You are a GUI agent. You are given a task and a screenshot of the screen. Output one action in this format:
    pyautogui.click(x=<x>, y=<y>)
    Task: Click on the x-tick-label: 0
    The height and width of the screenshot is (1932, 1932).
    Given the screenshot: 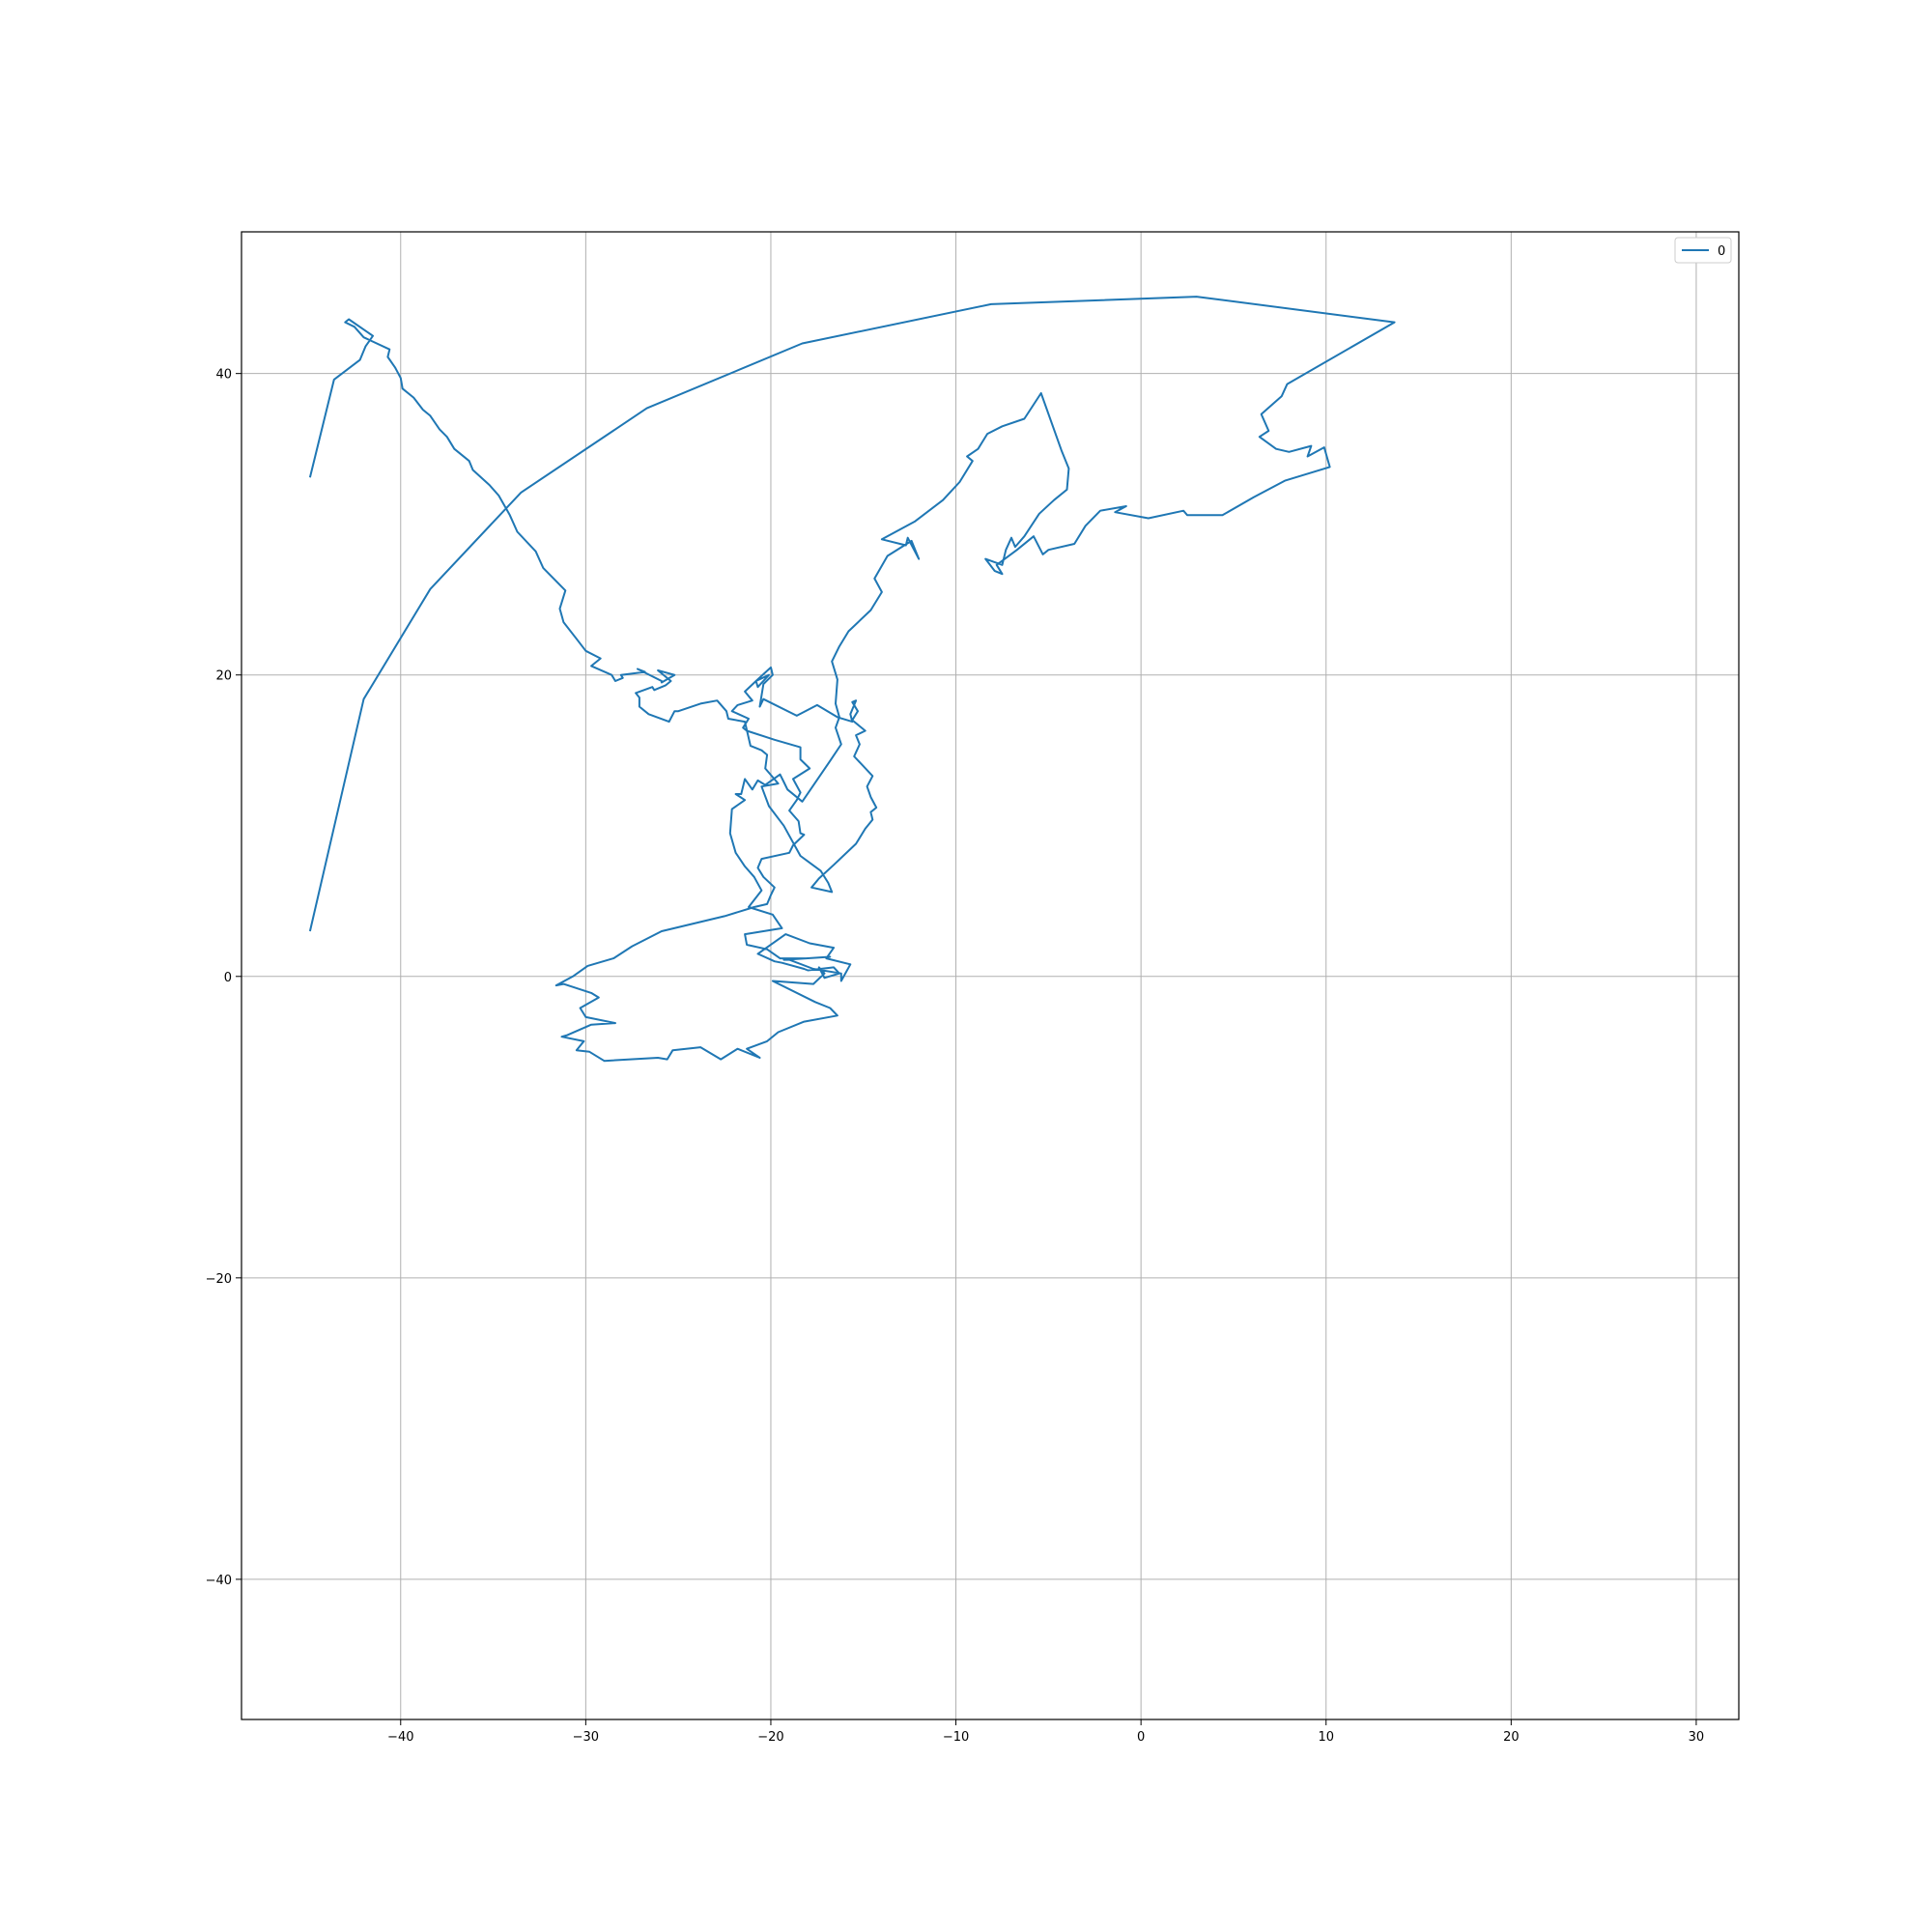 What is the action you would take?
    pyautogui.click(x=1141, y=1737)
    